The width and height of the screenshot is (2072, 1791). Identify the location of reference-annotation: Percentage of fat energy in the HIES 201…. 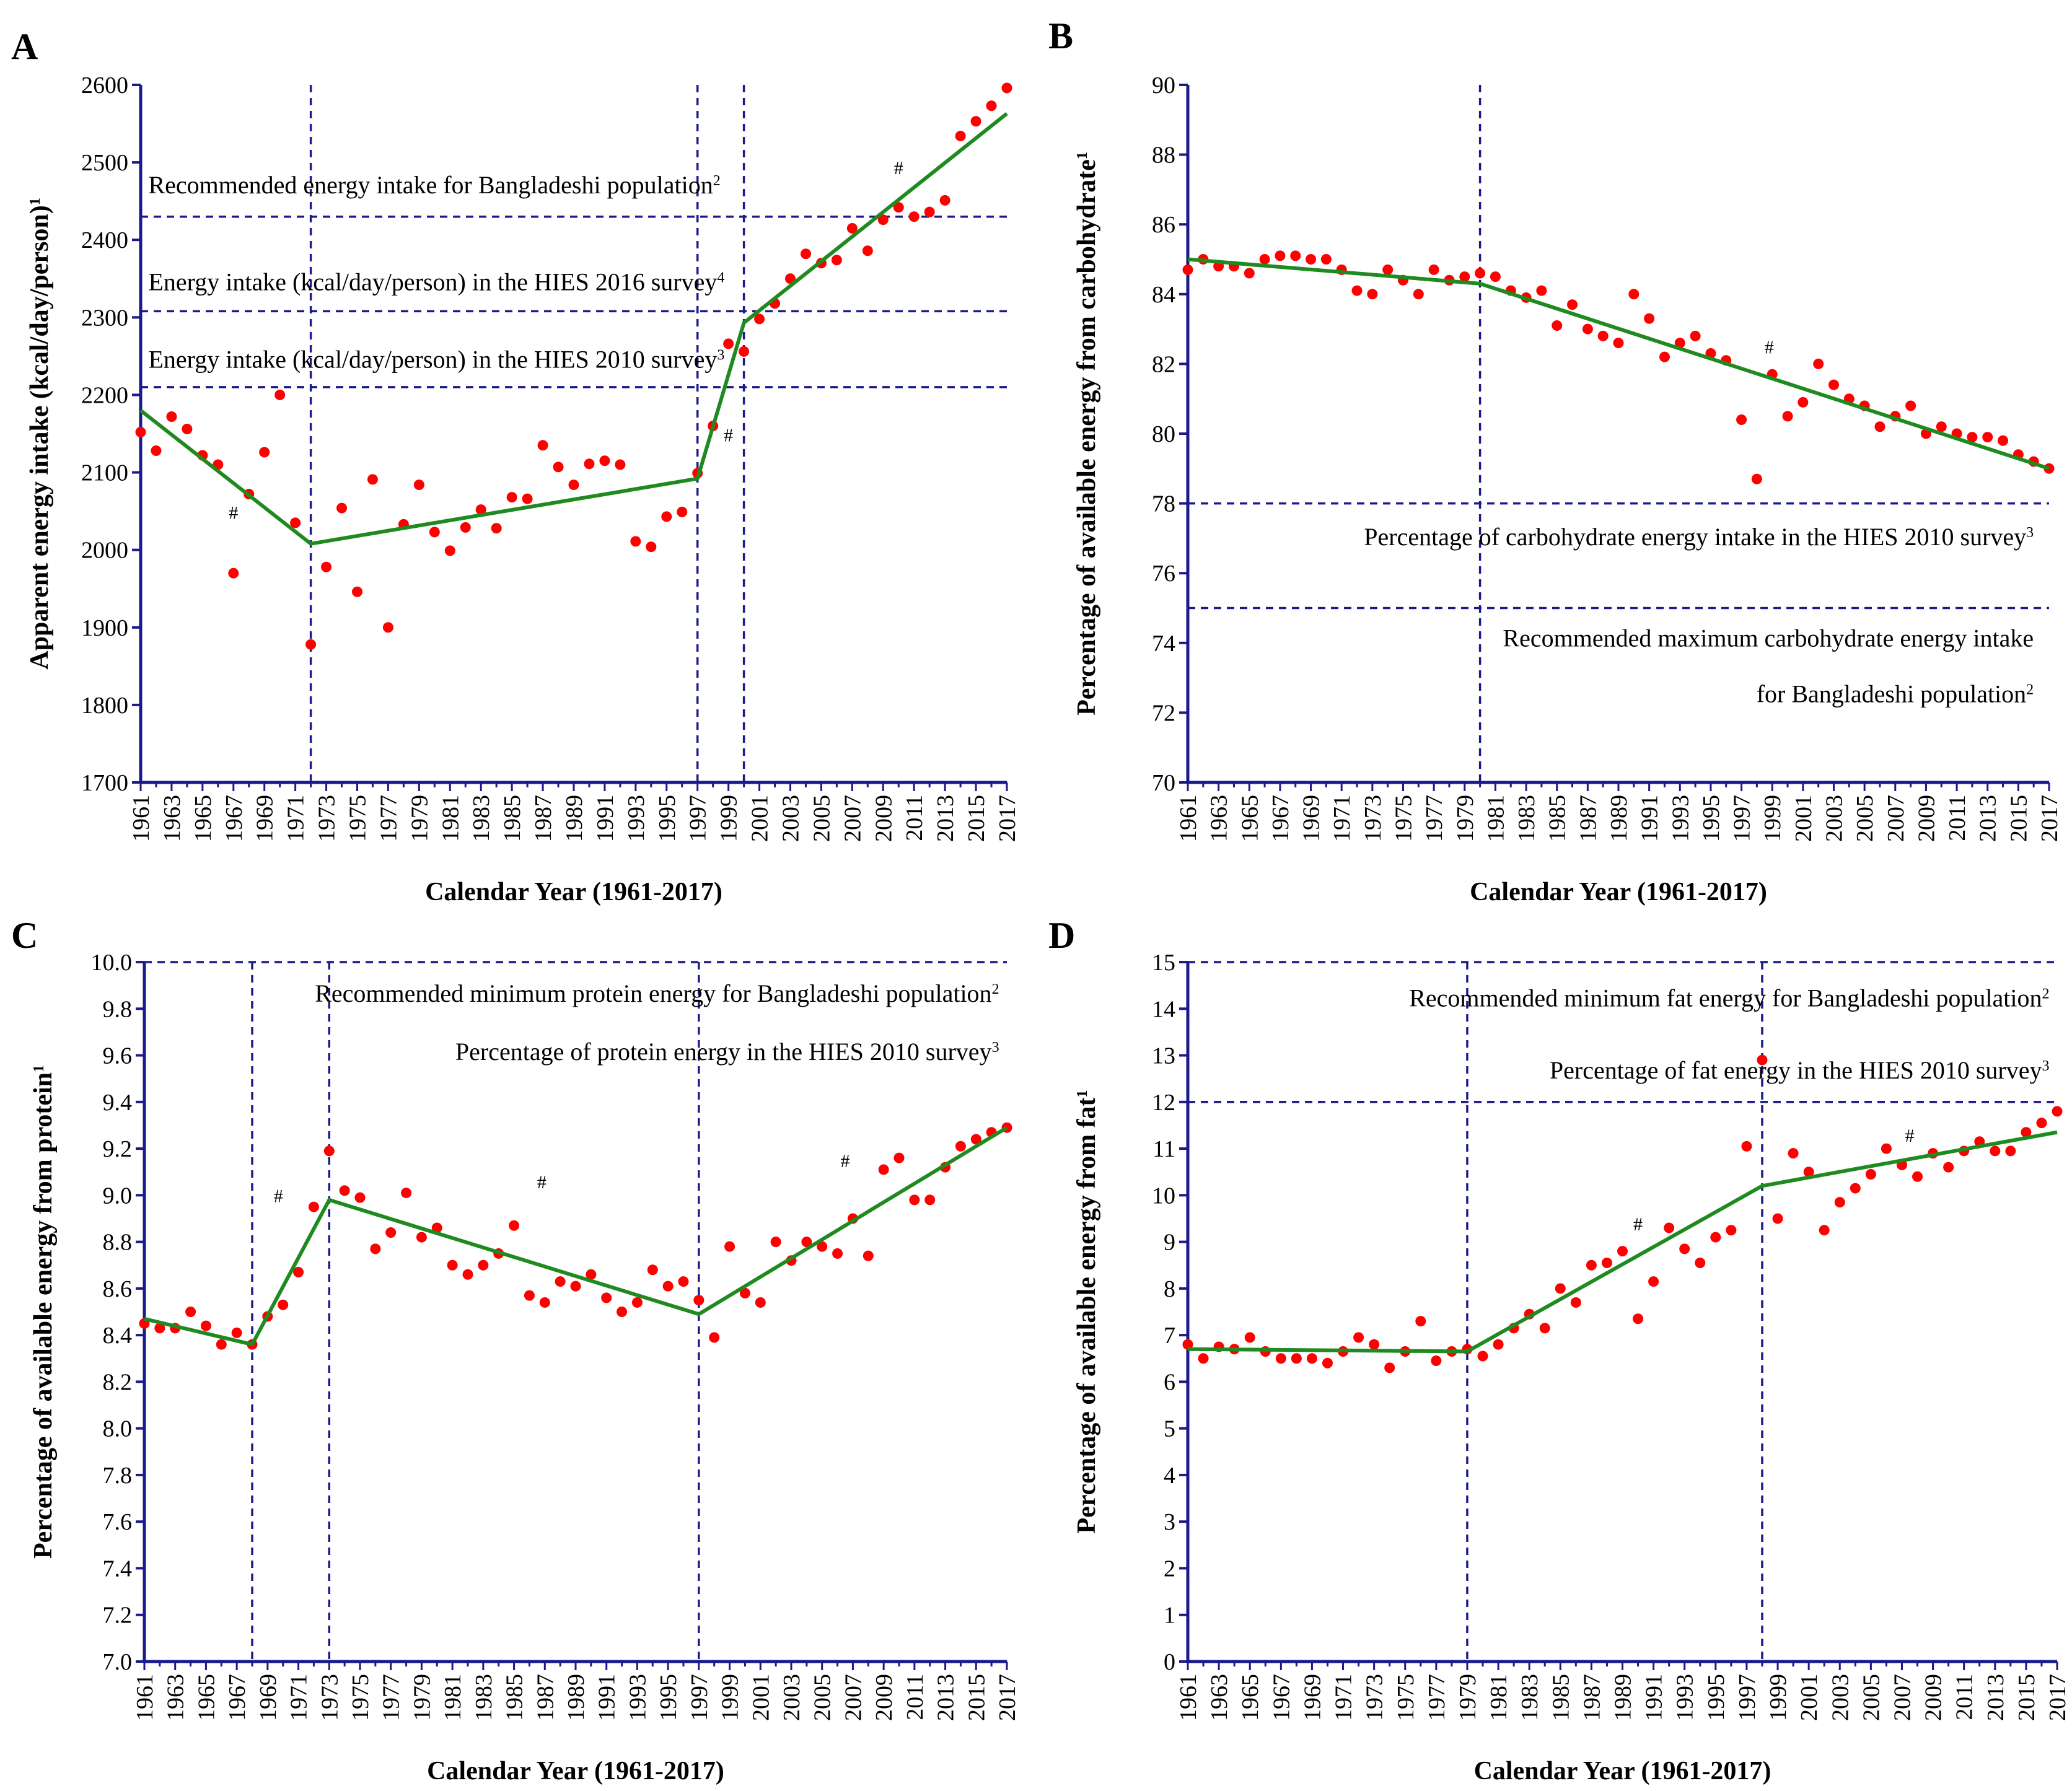
(1800, 1070).